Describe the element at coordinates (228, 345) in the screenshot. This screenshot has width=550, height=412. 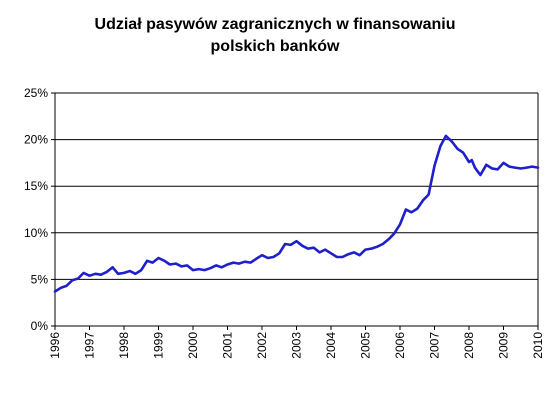
I see `x-tick-label: 2001` at that location.